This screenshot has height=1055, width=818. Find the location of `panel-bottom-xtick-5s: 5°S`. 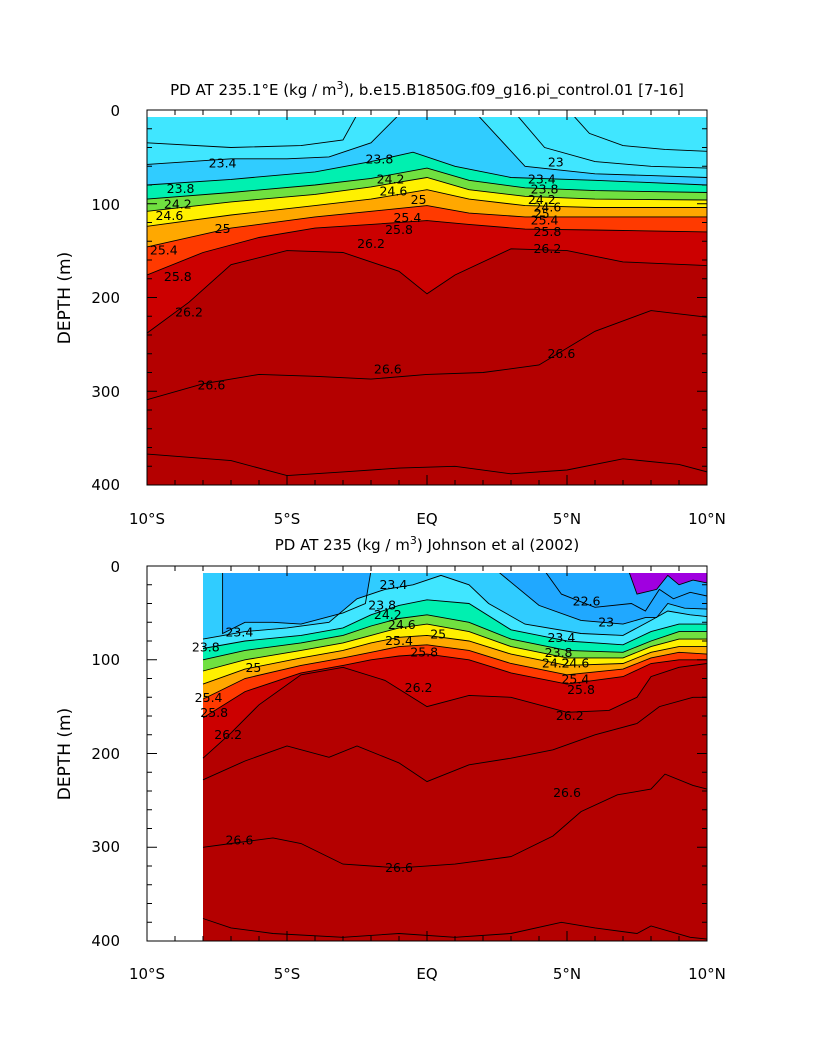

panel-bottom-xtick-5s: 5°S is located at coordinates (287, 974).